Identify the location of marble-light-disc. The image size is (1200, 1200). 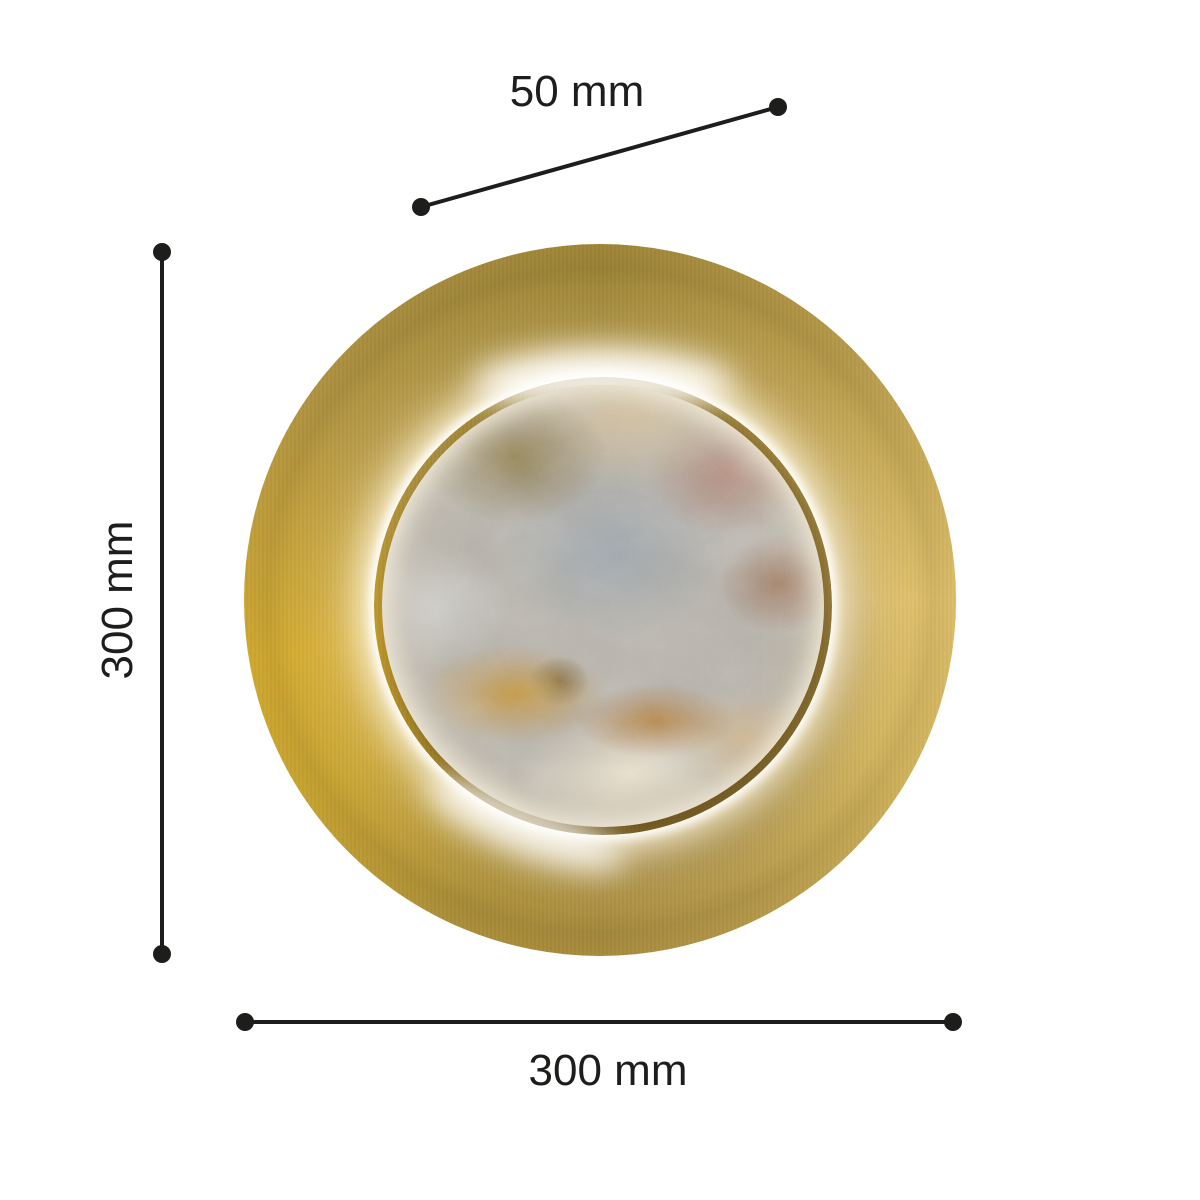
(603, 606).